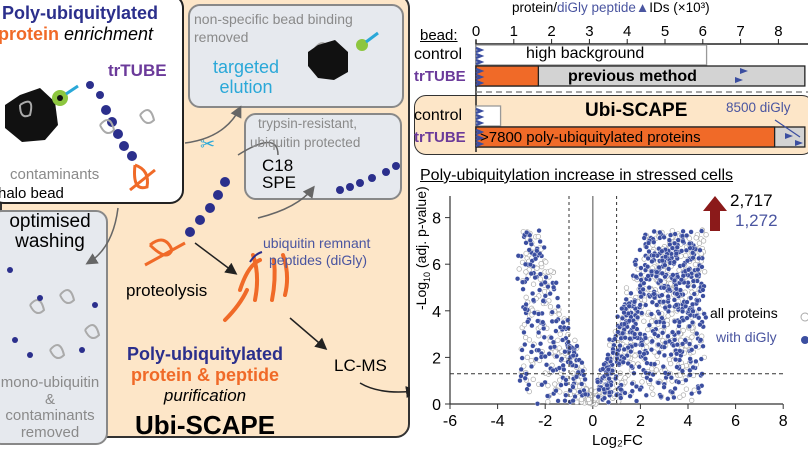  I want to click on triangle-icon: ▲, so click(642, 7).